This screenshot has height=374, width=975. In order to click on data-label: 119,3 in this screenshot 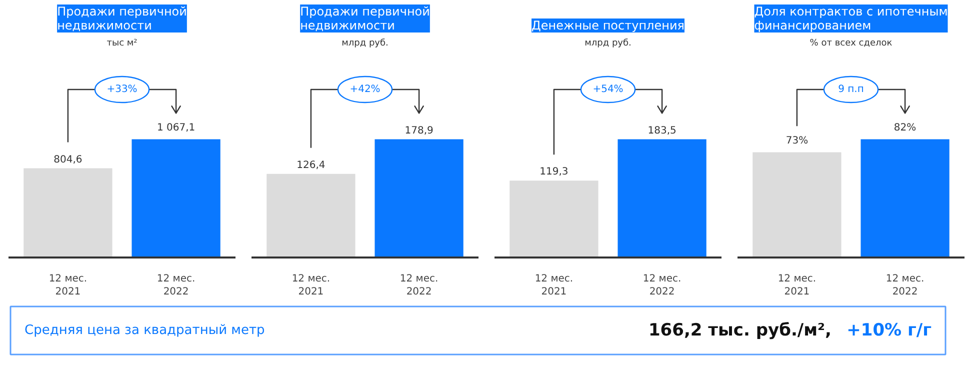, I will do `click(554, 172)`.